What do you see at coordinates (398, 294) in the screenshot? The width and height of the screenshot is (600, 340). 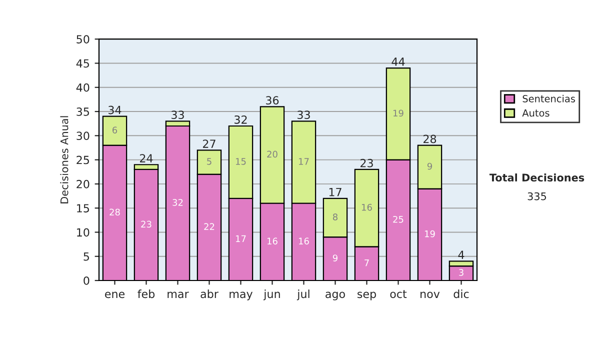 I see `x-tick-label: oct` at bounding box center [398, 294].